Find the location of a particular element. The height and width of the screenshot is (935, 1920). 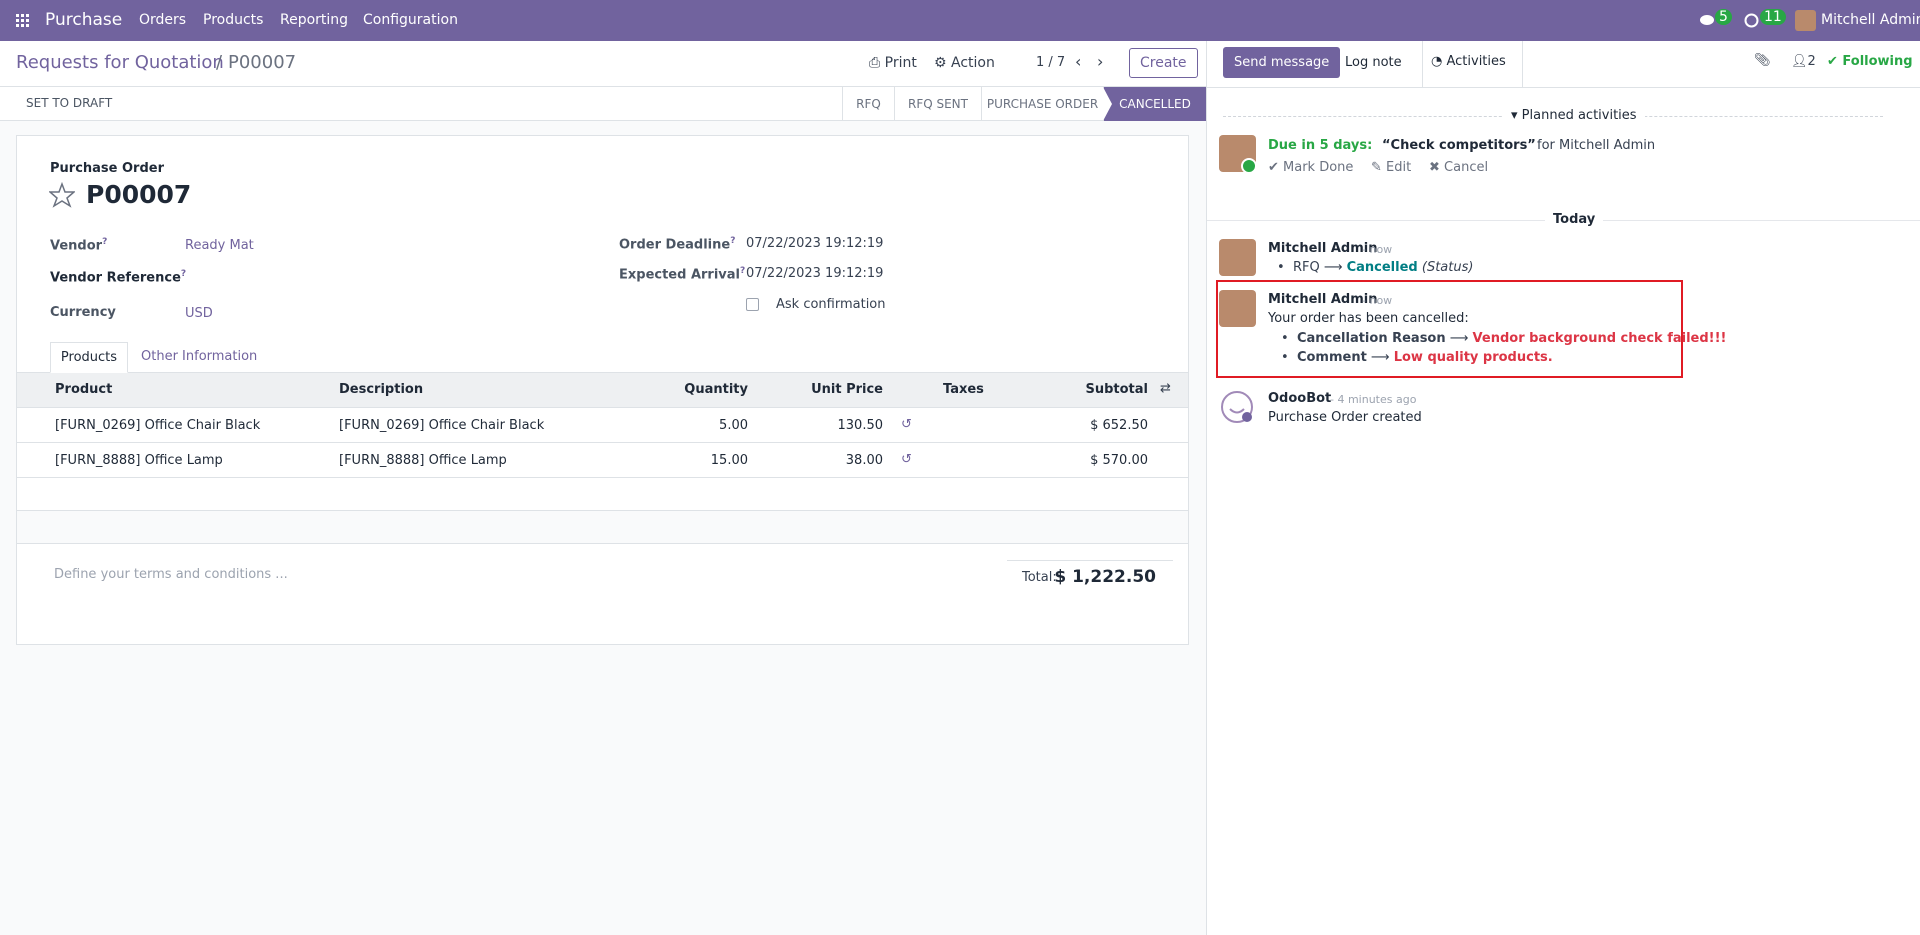

column-header: Unit Price is located at coordinates (847, 389).